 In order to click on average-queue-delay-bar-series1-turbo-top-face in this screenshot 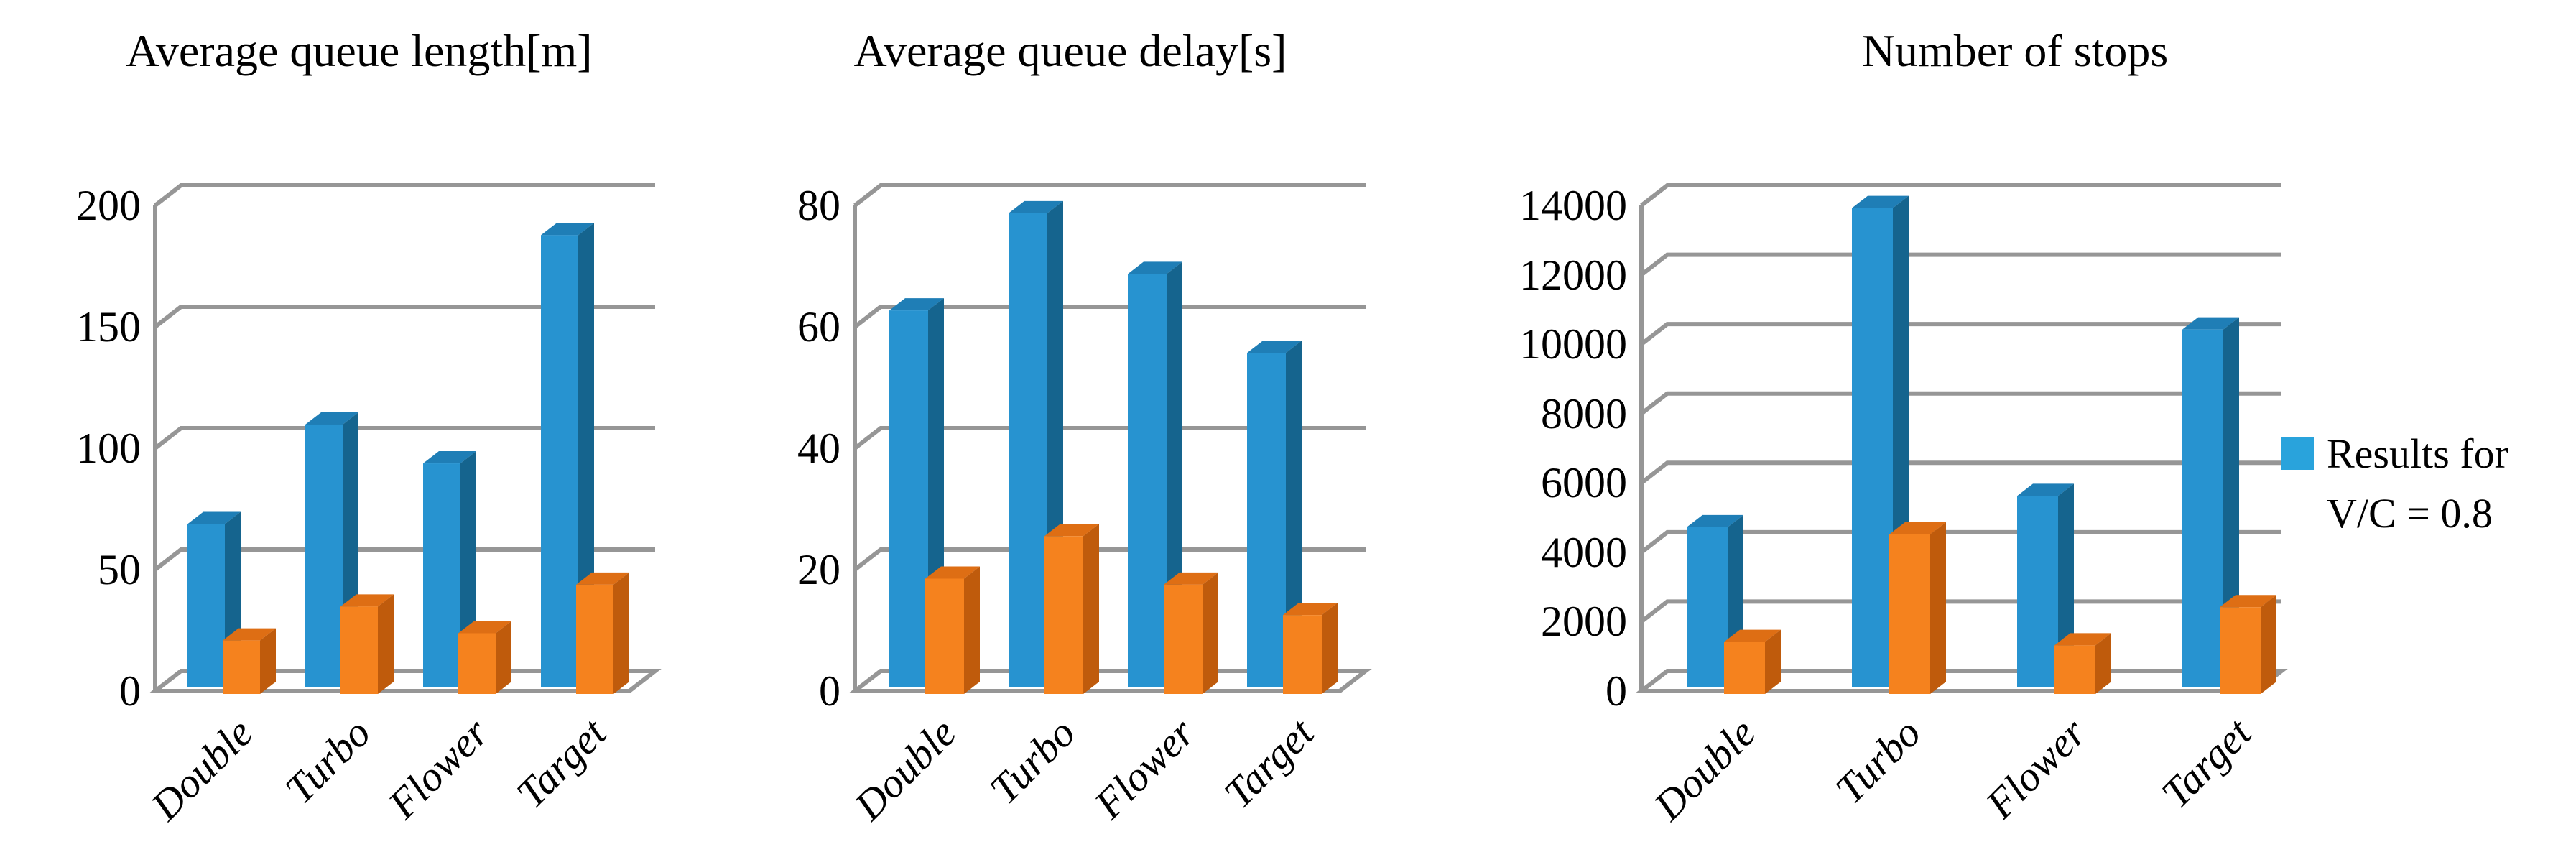, I will do `click(1036, 207)`.